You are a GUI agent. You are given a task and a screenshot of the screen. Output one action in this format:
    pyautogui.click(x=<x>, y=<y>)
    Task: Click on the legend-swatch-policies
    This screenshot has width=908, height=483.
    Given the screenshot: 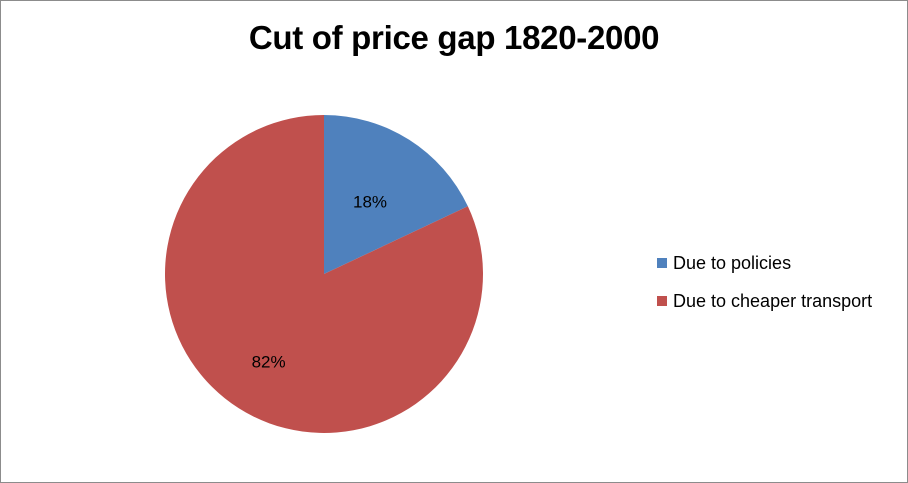 What is the action you would take?
    pyautogui.click(x=662, y=263)
    